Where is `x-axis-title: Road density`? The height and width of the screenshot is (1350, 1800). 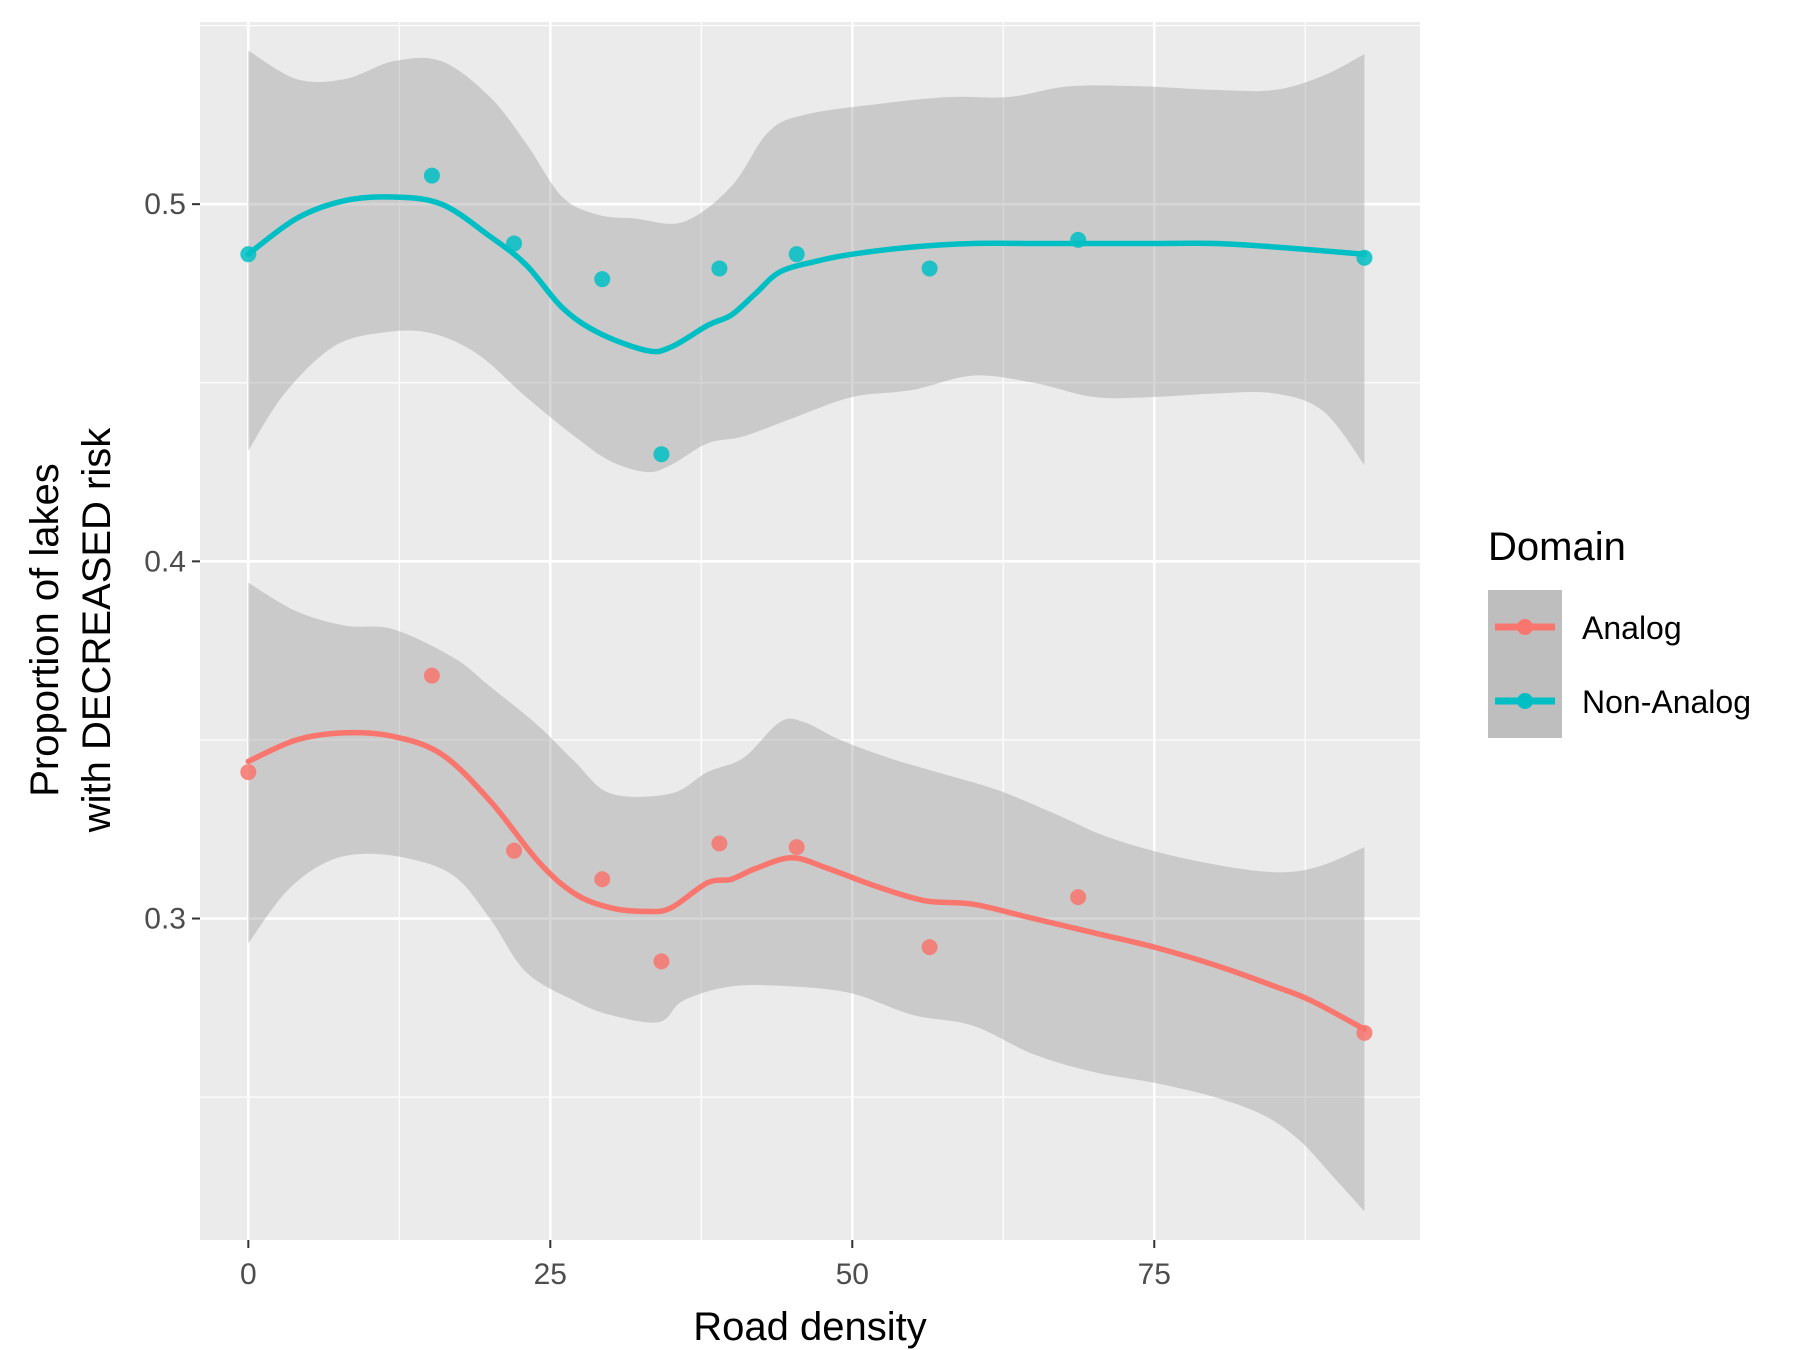
x-axis-title: Road density is located at coordinates (809, 1327).